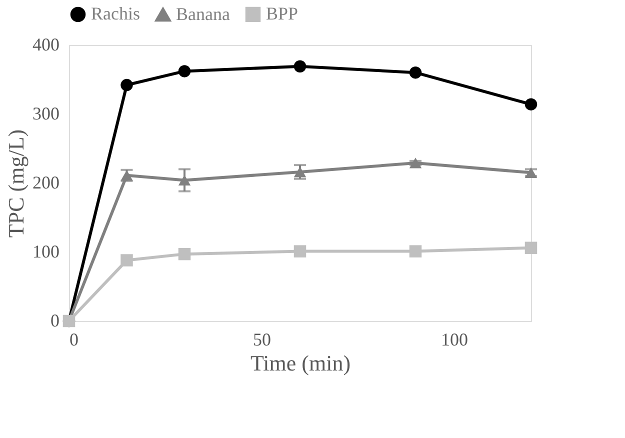 The image size is (625, 438). What do you see at coordinates (46, 252) in the screenshot?
I see `y-tick-label: 100` at bounding box center [46, 252].